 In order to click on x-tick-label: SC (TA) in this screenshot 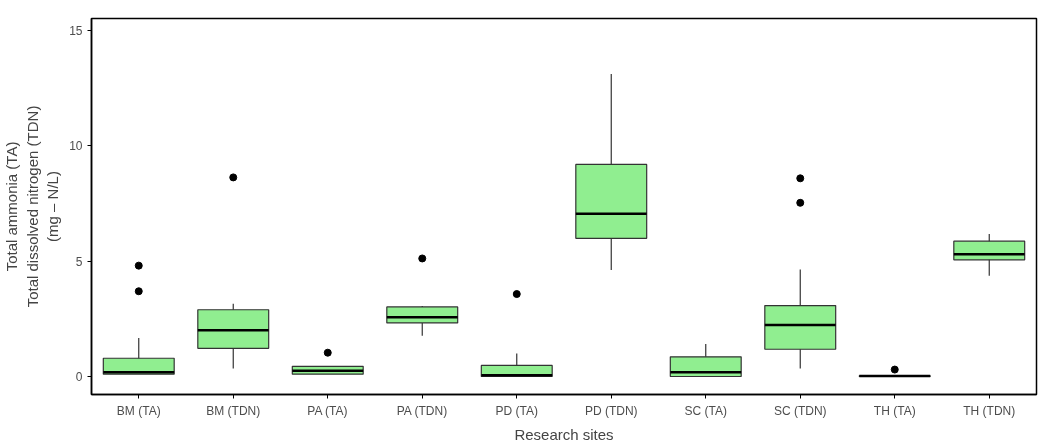, I will do `click(705, 410)`.